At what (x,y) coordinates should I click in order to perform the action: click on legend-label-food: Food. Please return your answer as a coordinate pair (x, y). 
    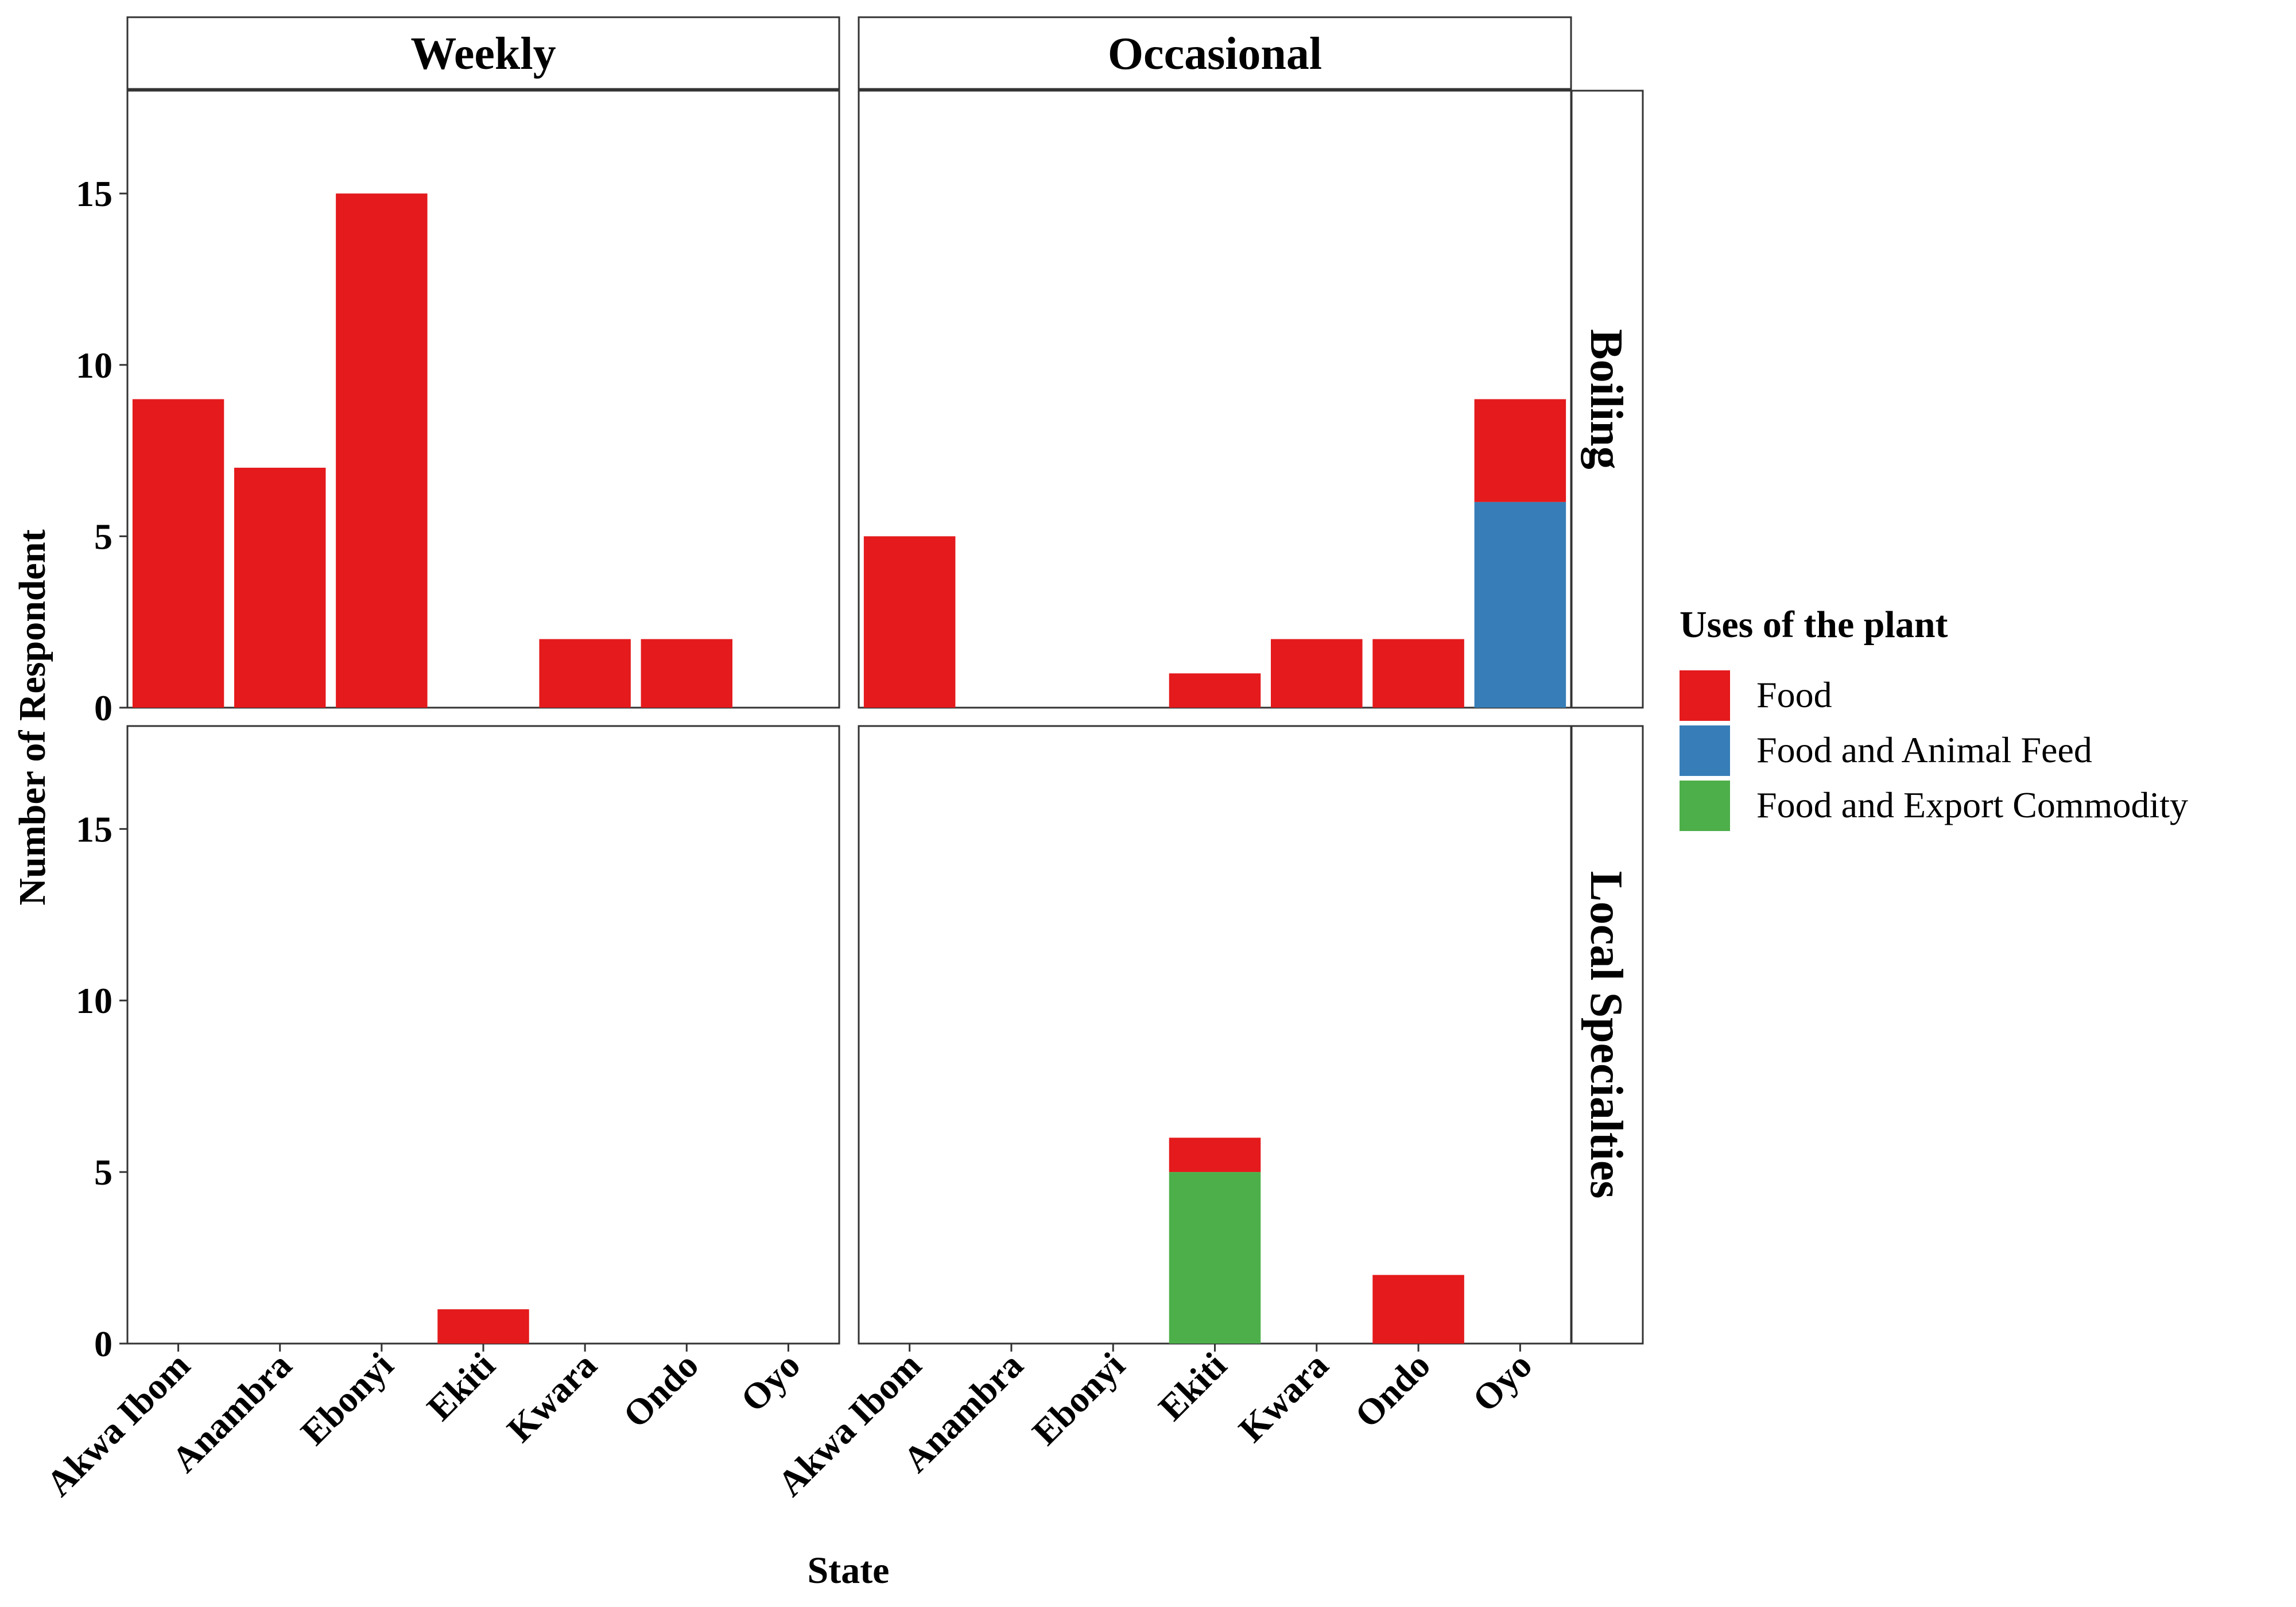
    Looking at the image, I should click on (1794, 694).